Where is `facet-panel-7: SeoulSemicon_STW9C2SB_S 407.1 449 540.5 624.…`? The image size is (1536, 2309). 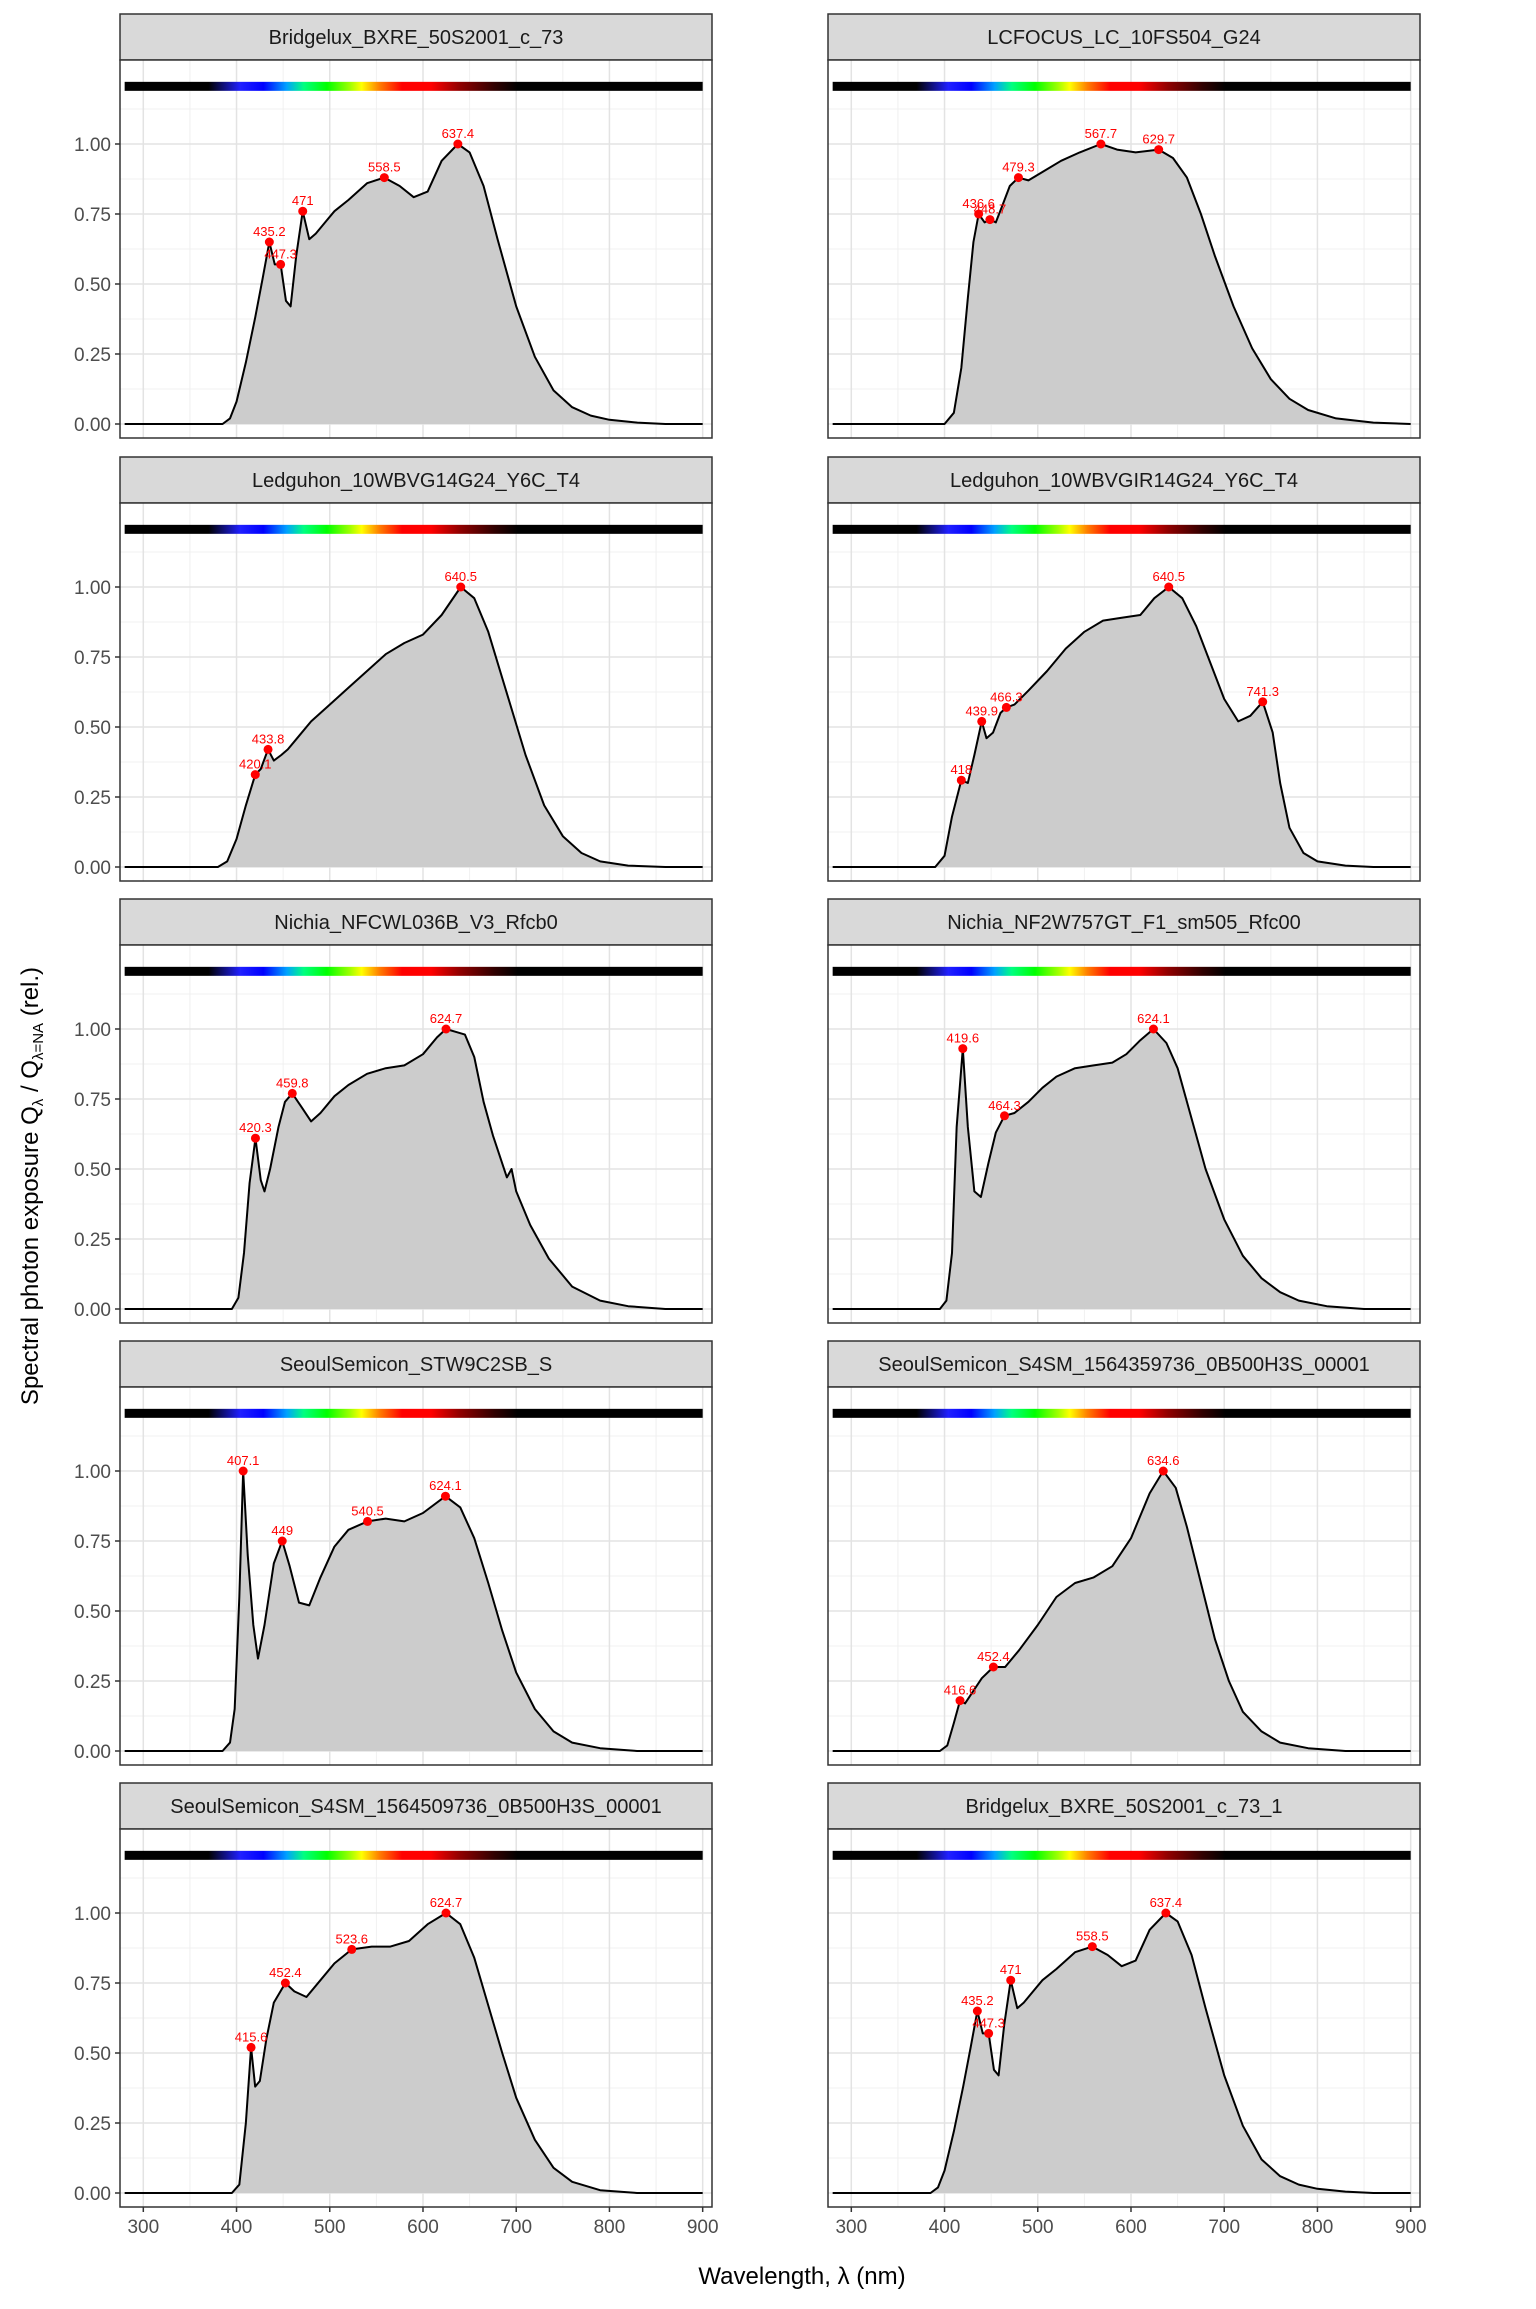
facet-panel-7: SeoulSemicon_STW9C2SB_S 407.1 449 540.5 624.… is located at coordinates (393, 1553).